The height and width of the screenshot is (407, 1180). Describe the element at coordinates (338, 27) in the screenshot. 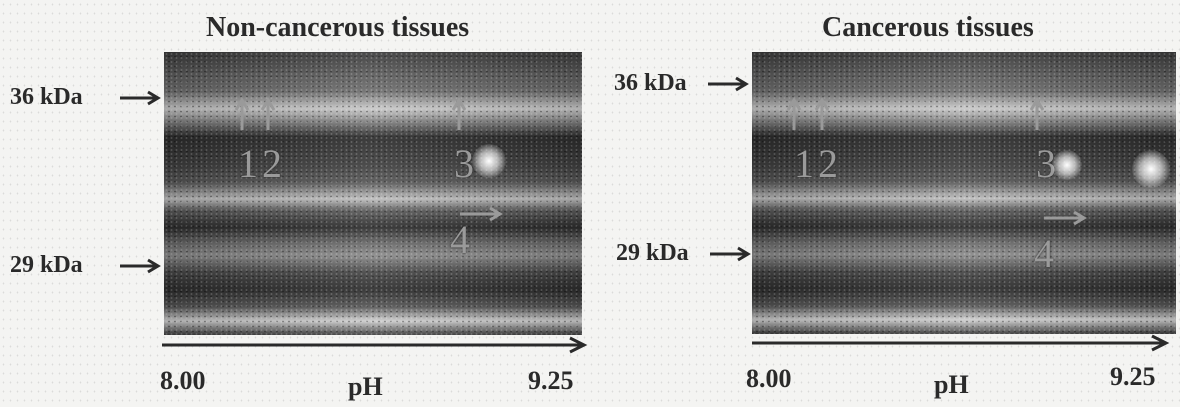

I see `panel-title: Non-cancerous tissues` at that location.